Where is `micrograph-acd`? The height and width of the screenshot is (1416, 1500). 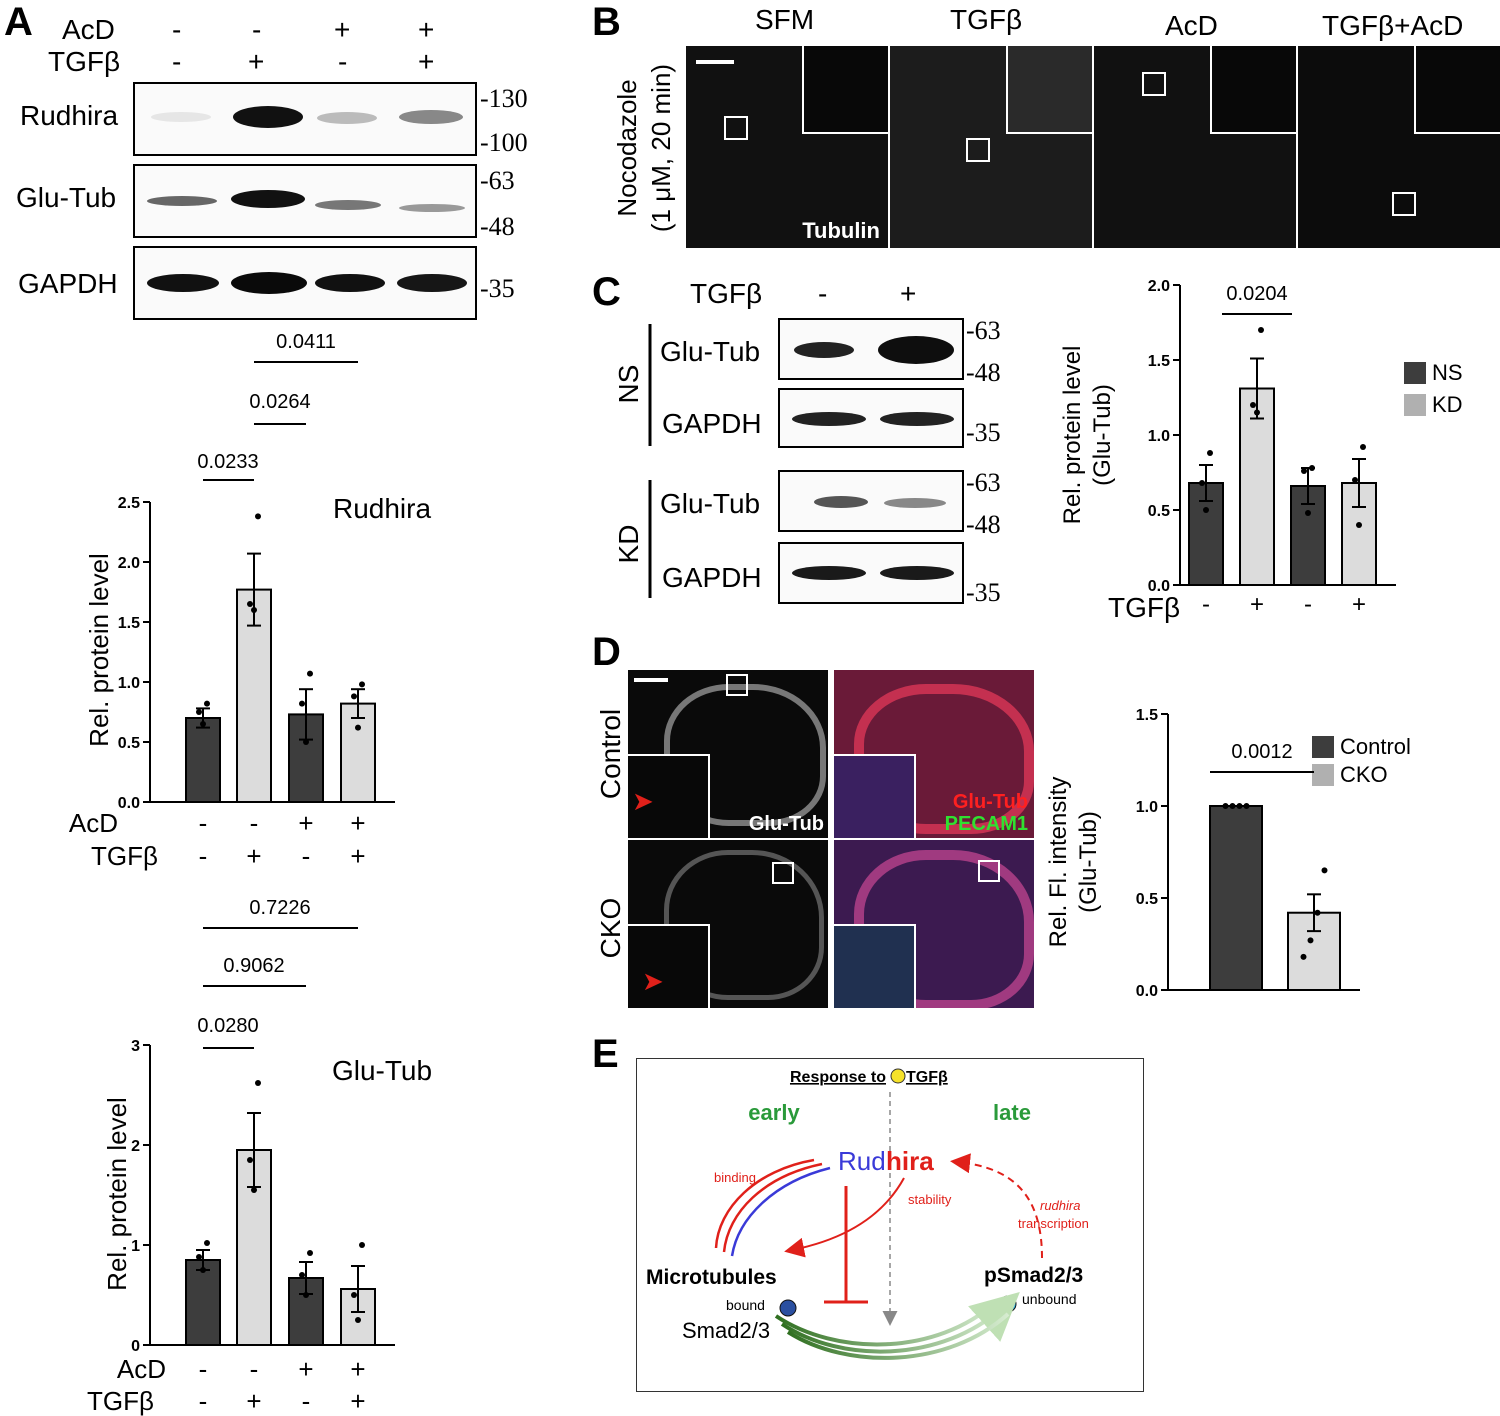
micrograph-acd is located at coordinates (1195, 147).